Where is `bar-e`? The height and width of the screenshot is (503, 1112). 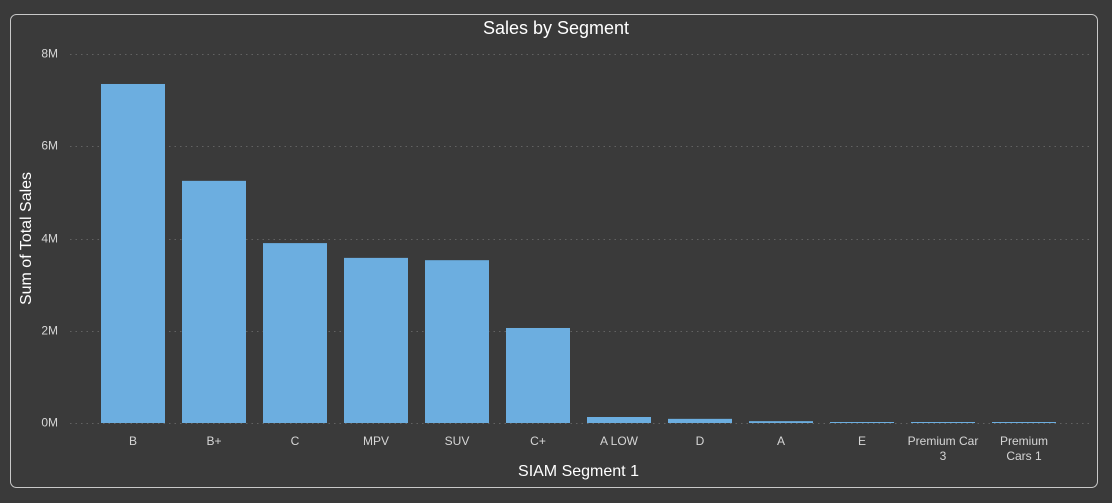
bar-e is located at coordinates (862, 422).